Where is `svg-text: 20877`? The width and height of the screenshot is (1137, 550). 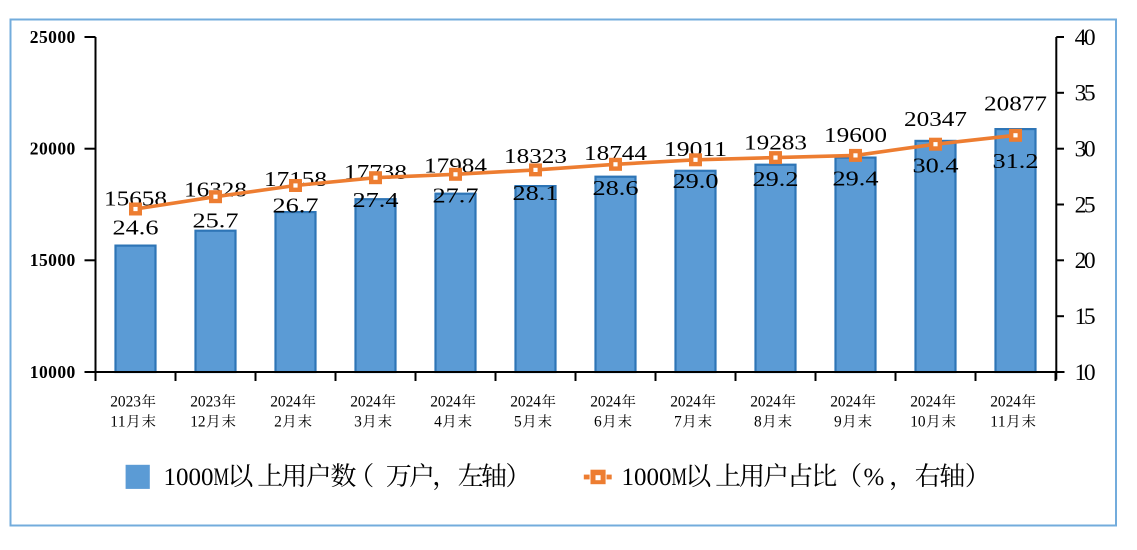
svg-text: 20877 is located at coordinates (1015, 103).